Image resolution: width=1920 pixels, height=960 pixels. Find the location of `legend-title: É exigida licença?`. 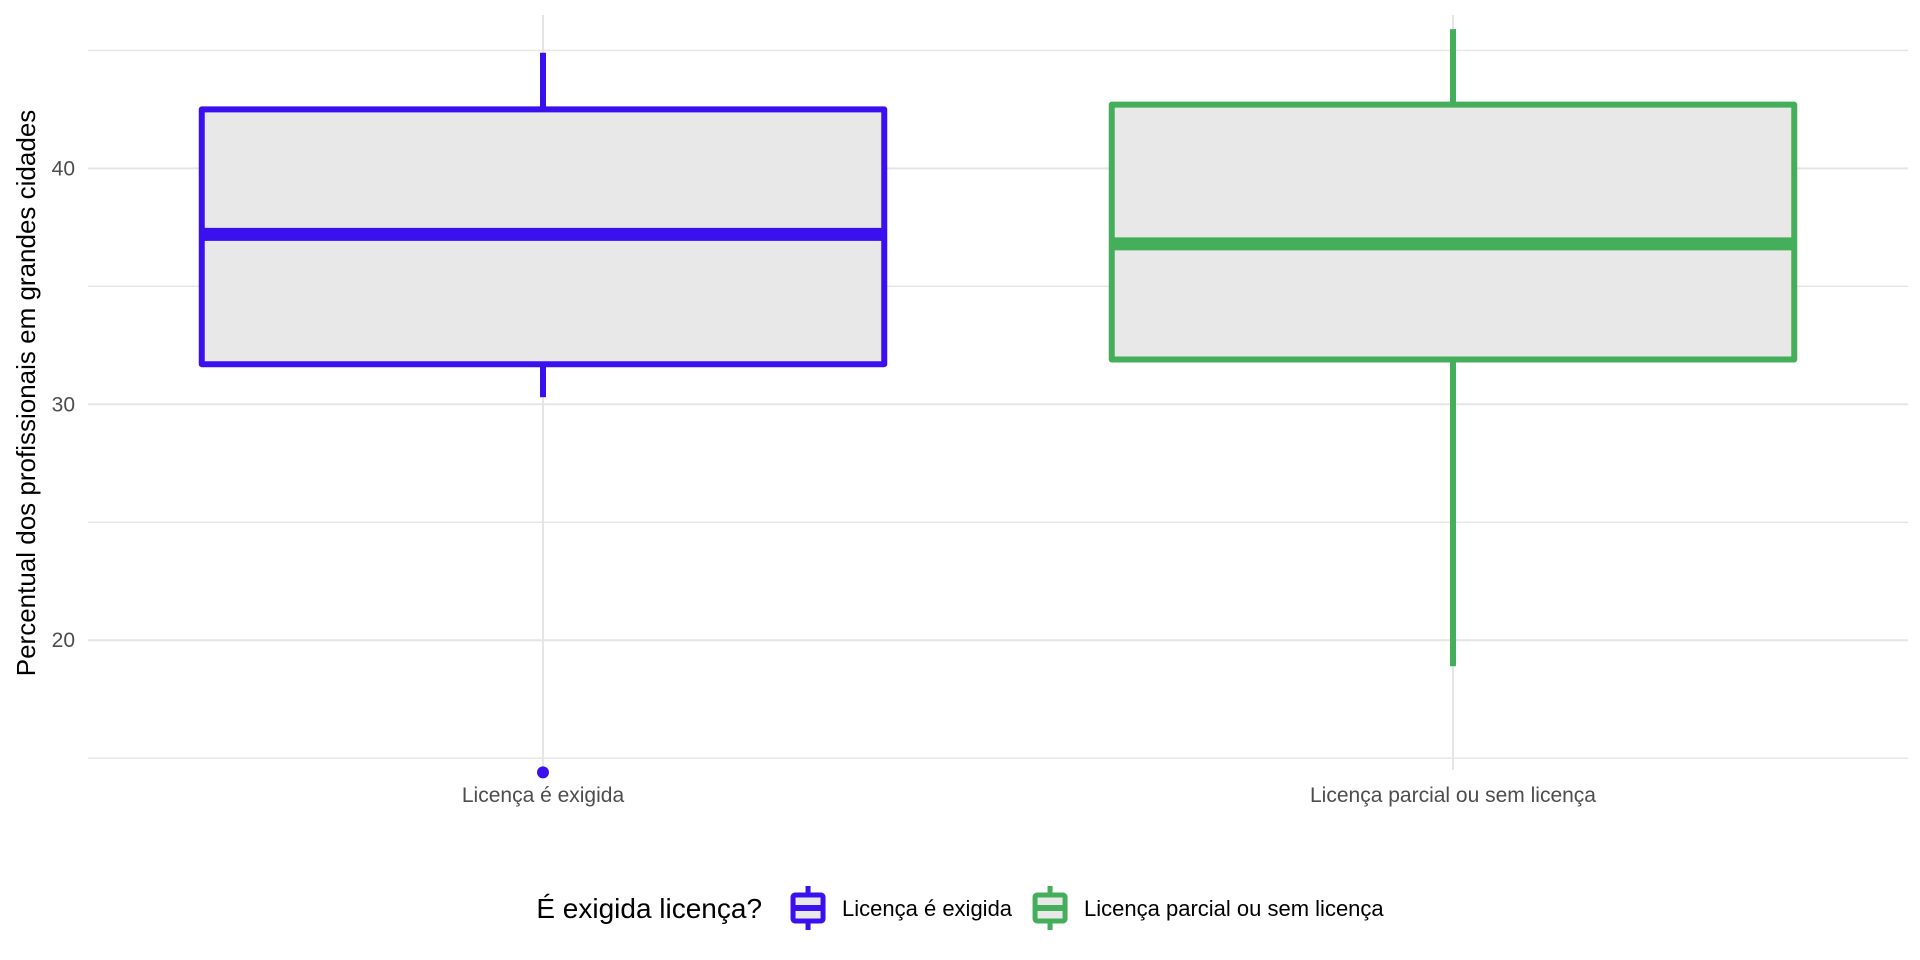

legend-title: É exigida licença? is located at coordinates (649, 908).